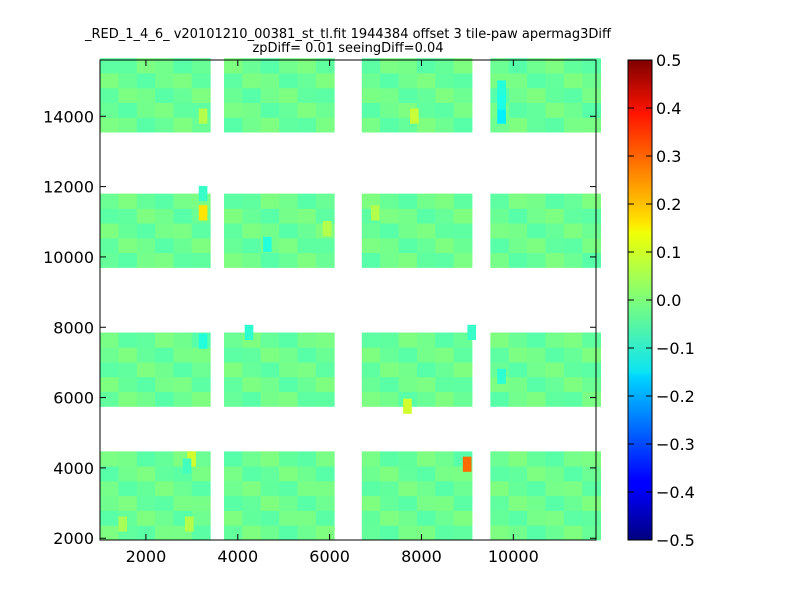 Image resolution: width=800 pixels, height=600 pixels. Describe the element at coordinates (68, 116) in the screenshot. I see `y-tick-label: 14000` at that location.